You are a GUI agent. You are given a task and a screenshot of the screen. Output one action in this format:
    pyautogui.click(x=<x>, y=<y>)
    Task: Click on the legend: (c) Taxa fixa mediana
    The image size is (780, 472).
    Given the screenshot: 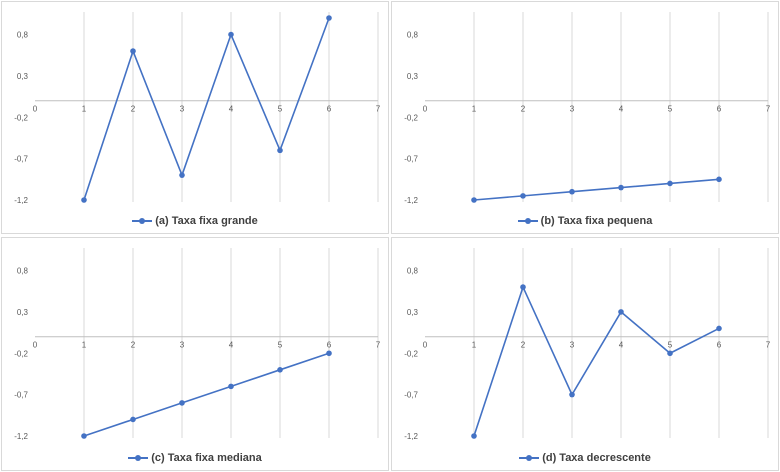 What is the action you would take?
    pyautogui.click(x=195, y=458)
    